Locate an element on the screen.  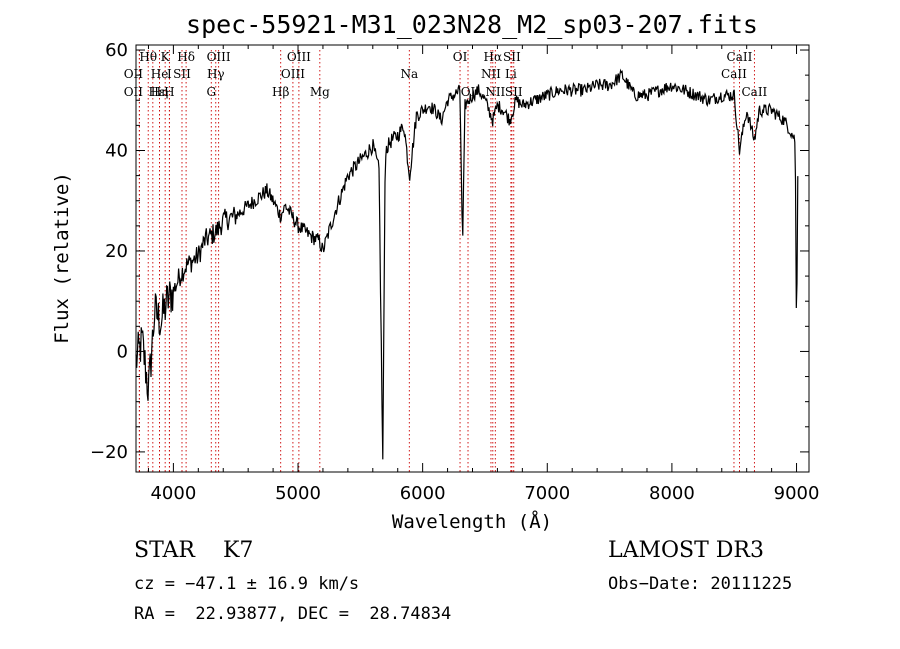
x-tick-label: 9000 is located at coordinates (797, 493).